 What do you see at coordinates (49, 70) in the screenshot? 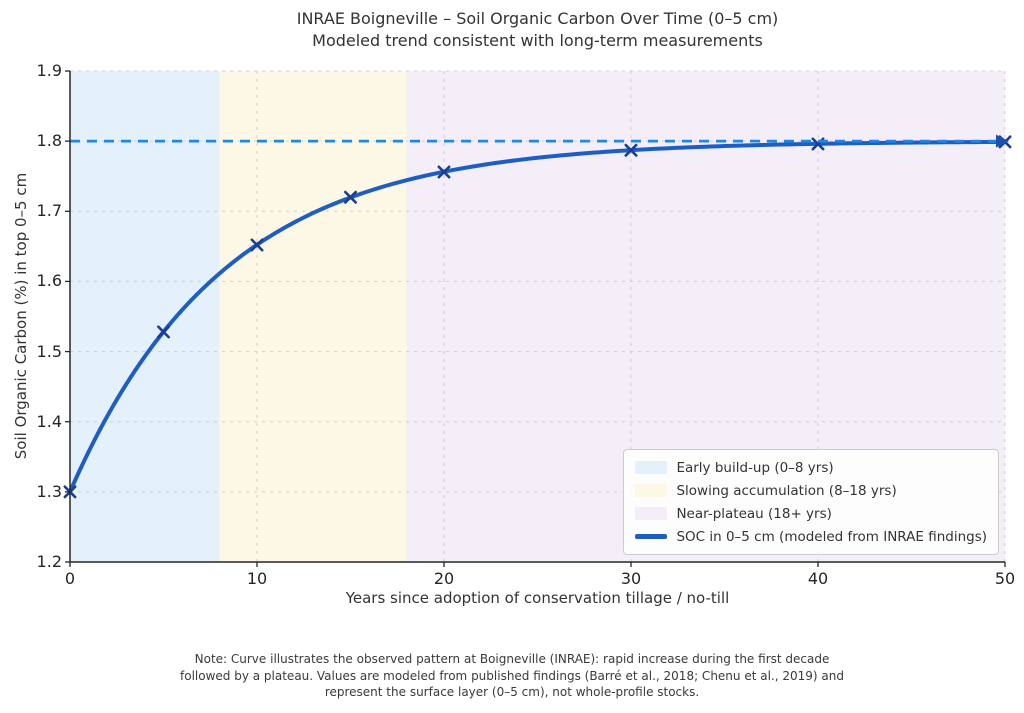
I see `y-tick-label: 1.9` at bounding box center [49, 70].